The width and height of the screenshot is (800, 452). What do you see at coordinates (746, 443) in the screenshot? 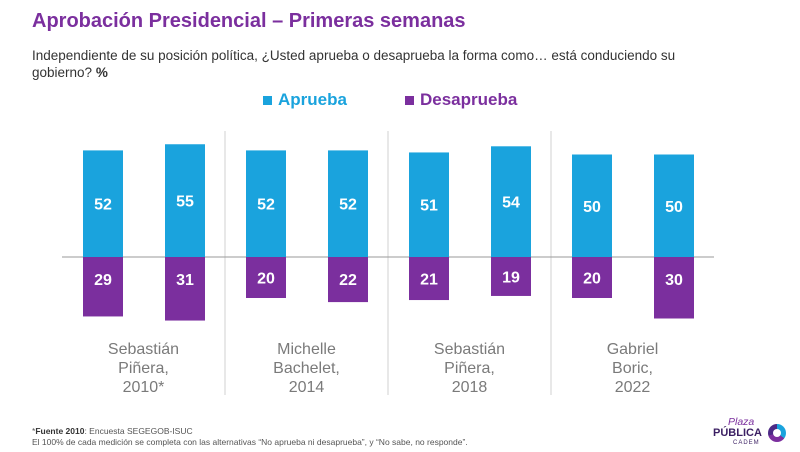
I see `logo-line-3: CADEM` at bounding box center [746, 443].